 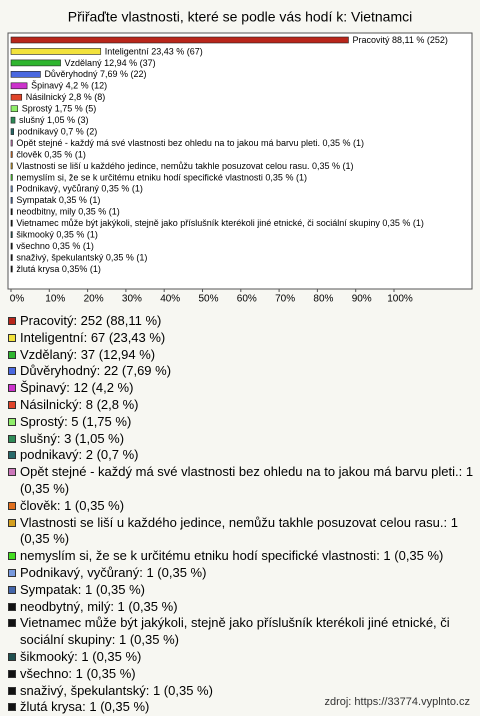 I want to click on legend-label: Pracovitý: 252 (88,11 %), so click(x=91, y=320).